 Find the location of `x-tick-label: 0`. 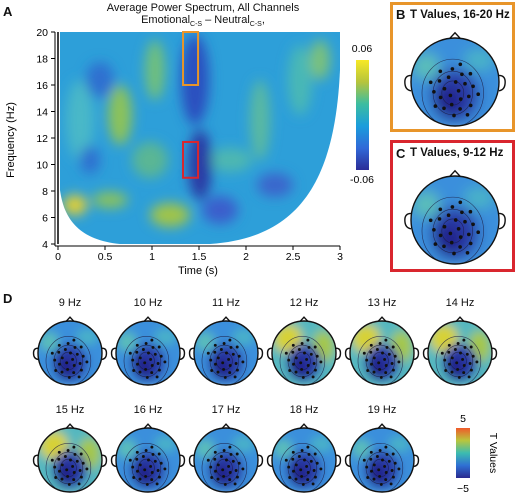

x-tick-label: 0 is located at coordinates (58, 257).